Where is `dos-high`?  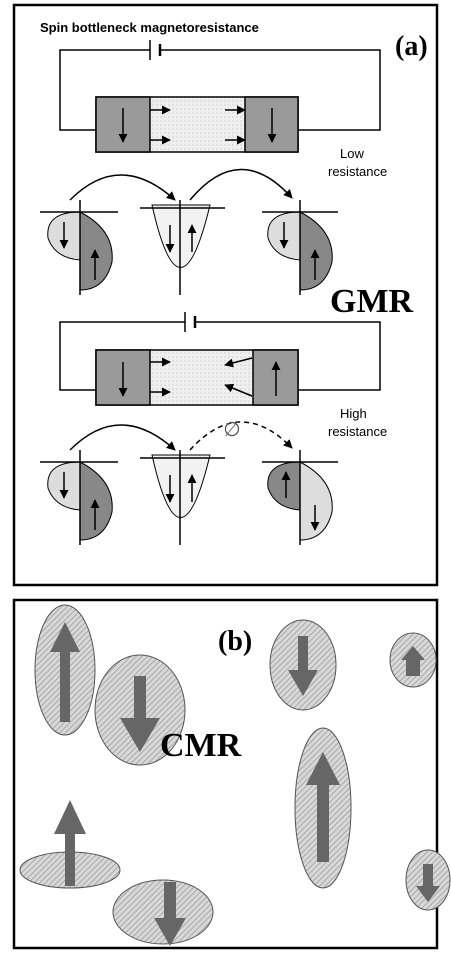
dos-high is located at coordinates (189, 483).